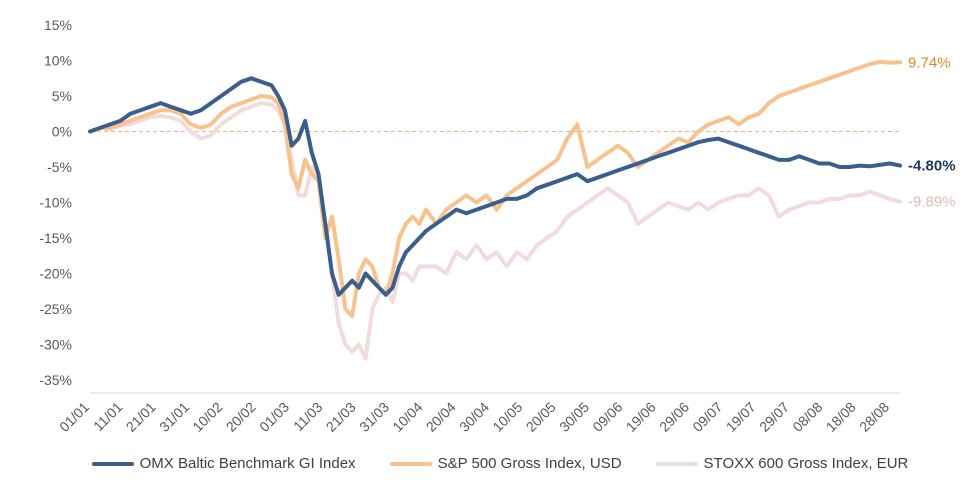 Image resolution: width=972 pixels, height=499 pixels. What do you see at coordinates (774, 417) in the screenshot?
I see `x-tick-label: 29/07` at bounding box center [774, 417].